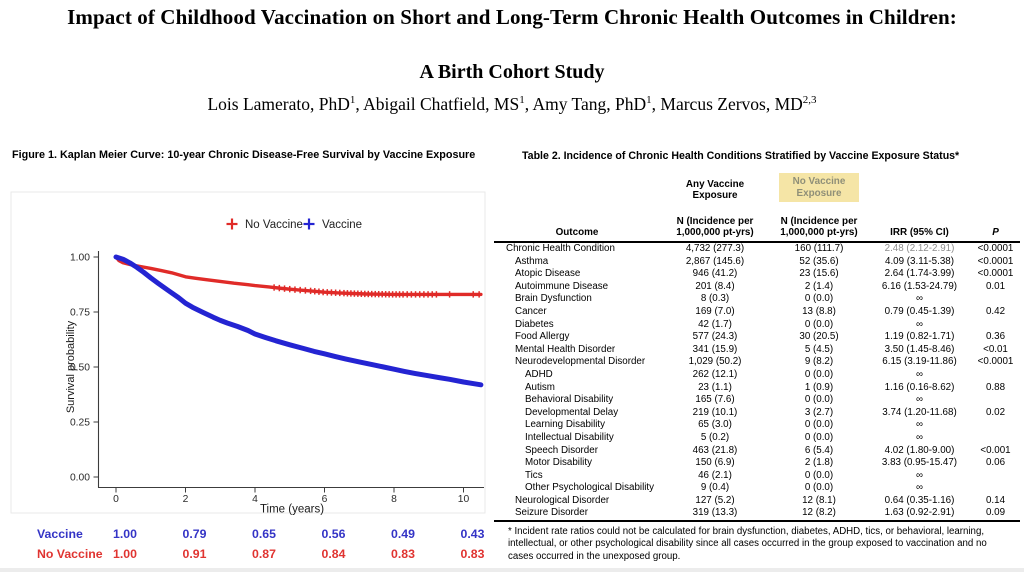 The image size is (1024, 572). I want to click on irr-cell: 4.02 (1.80-9.00), so click(919, 450).